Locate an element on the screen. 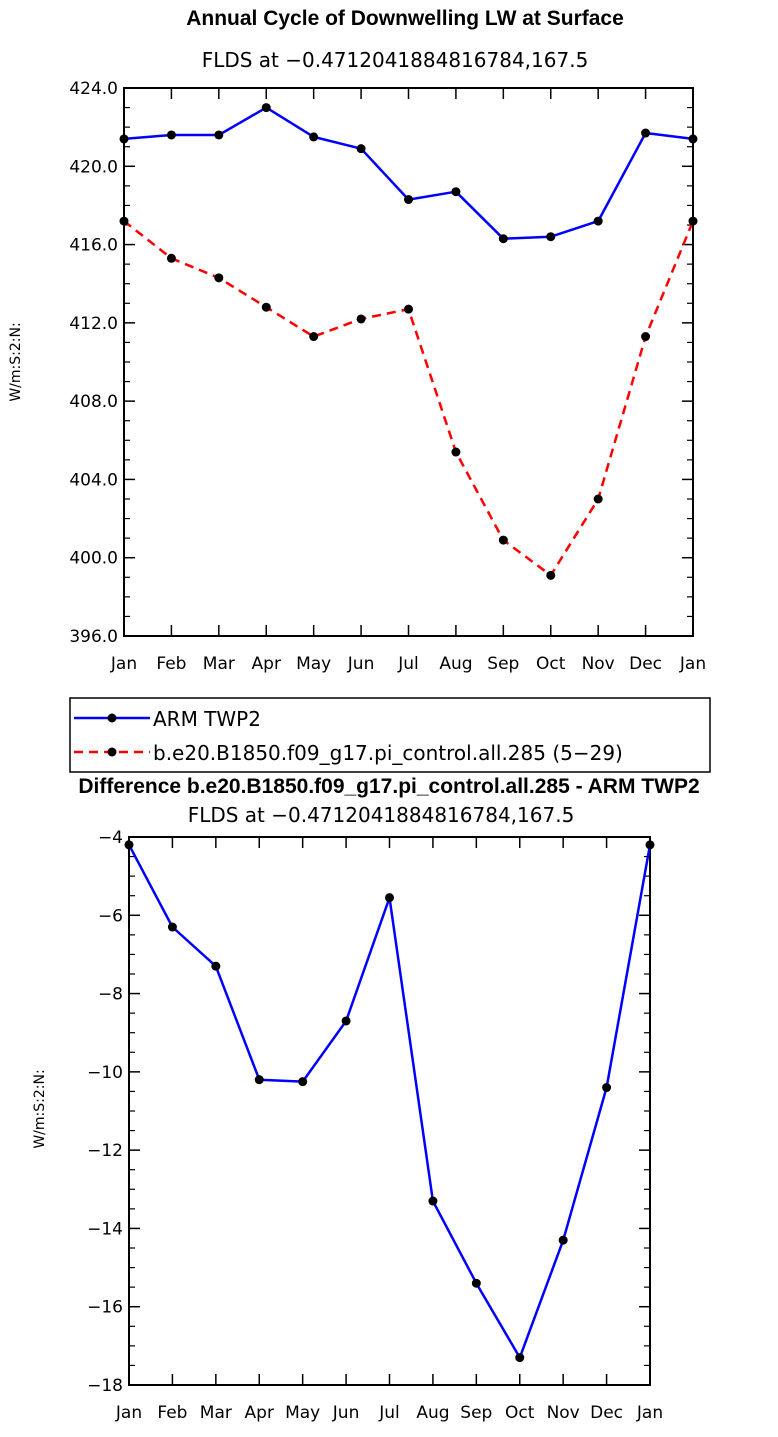 The image size is (778, 1437). bottom-x-tick-label: Dec is located at coordinates (606, 1413).